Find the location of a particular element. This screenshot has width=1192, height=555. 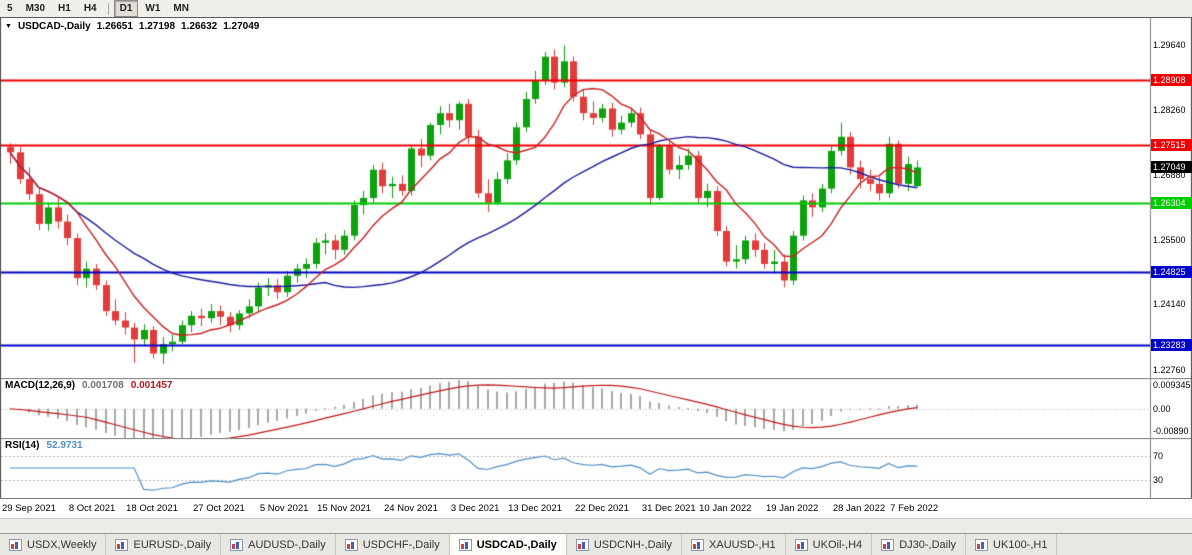

rsi-label: RSI(14) 52.9731 is located at coordinates (44, 445).